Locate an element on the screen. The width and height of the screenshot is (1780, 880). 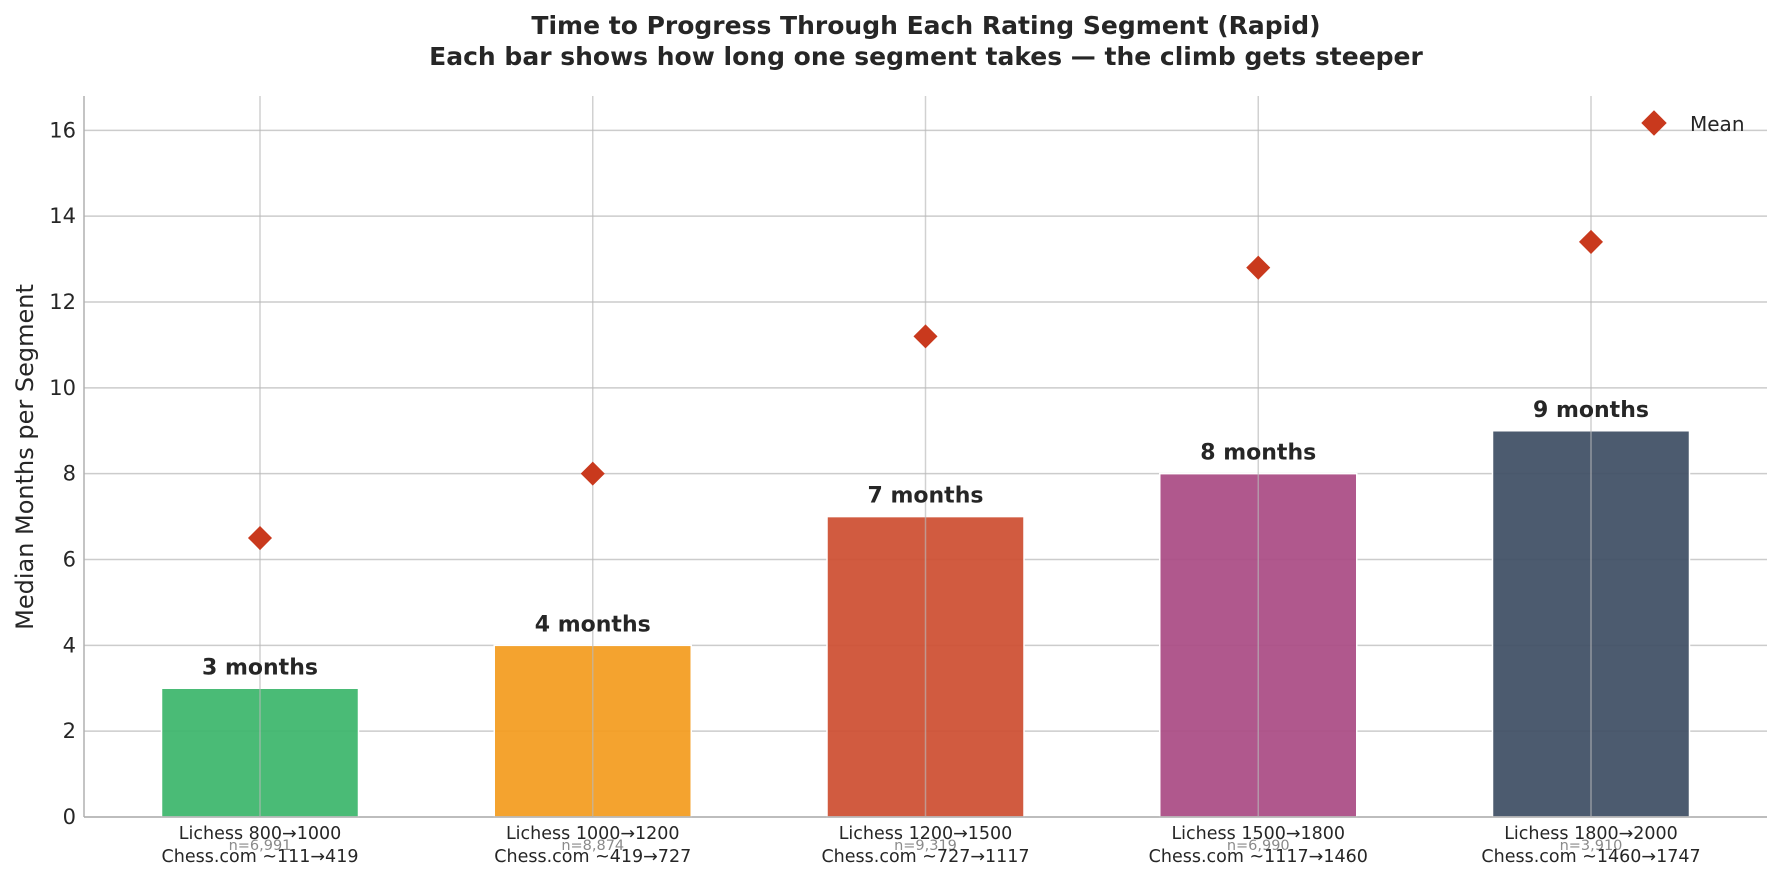
x-tick-label-line1: Lichess 1500→1800 is located at coordinates (1258, 834).